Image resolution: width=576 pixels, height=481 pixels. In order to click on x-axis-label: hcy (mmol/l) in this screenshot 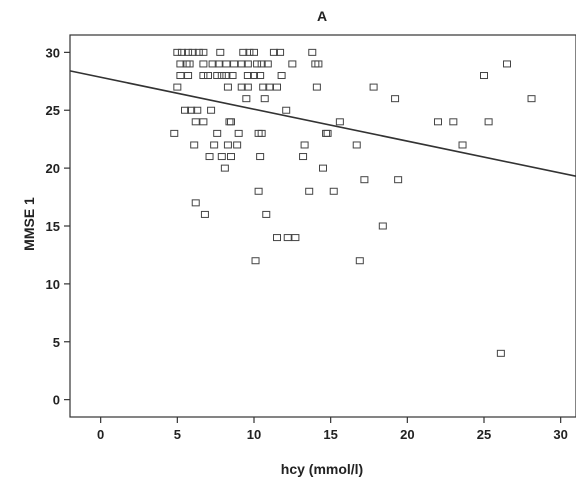, I will do `click(322, 469)`.